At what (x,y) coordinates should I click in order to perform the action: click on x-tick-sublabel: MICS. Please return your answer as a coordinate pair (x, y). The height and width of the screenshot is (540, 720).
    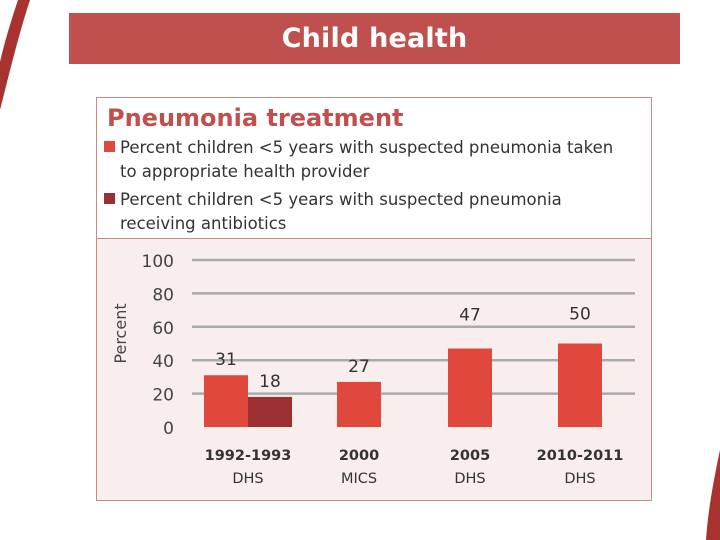
    Looking at the image, I should click on (359, 479).